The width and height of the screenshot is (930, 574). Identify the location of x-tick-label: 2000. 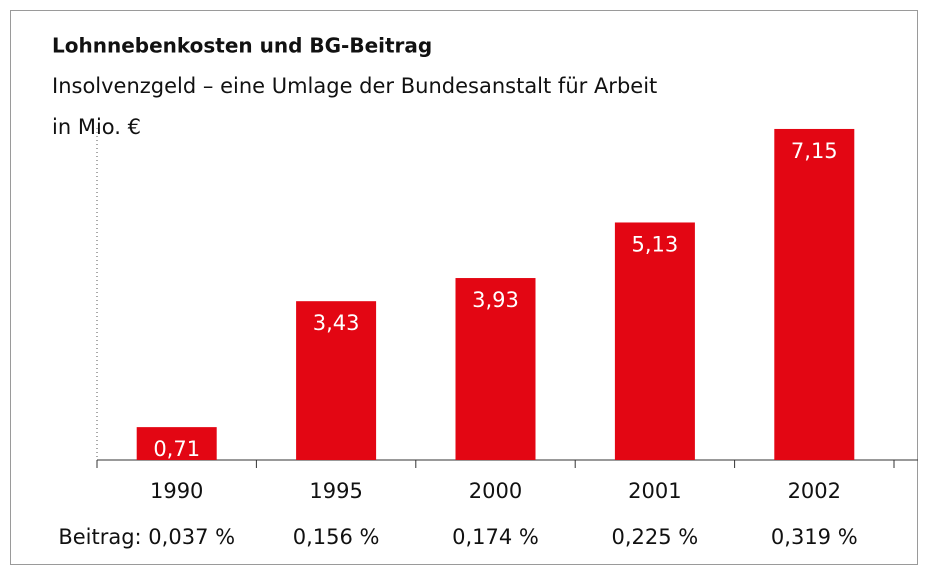
(495, 491).